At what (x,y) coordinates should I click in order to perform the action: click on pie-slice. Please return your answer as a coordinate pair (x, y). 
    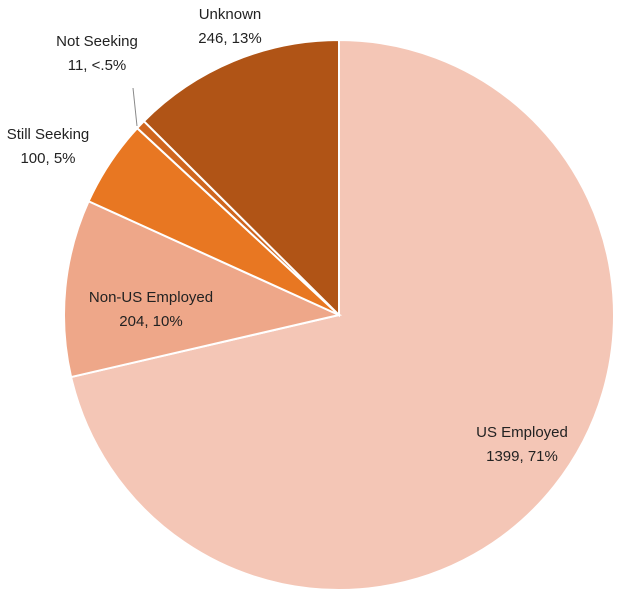
    Looking at the image, I should click on (203, 289).